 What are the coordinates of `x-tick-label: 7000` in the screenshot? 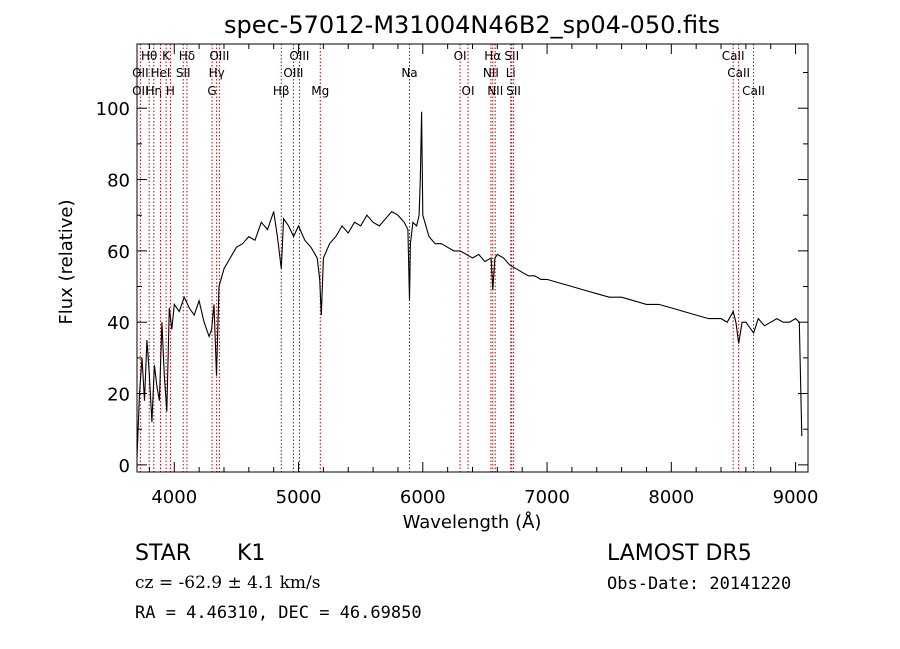 It's located at (547, 497).